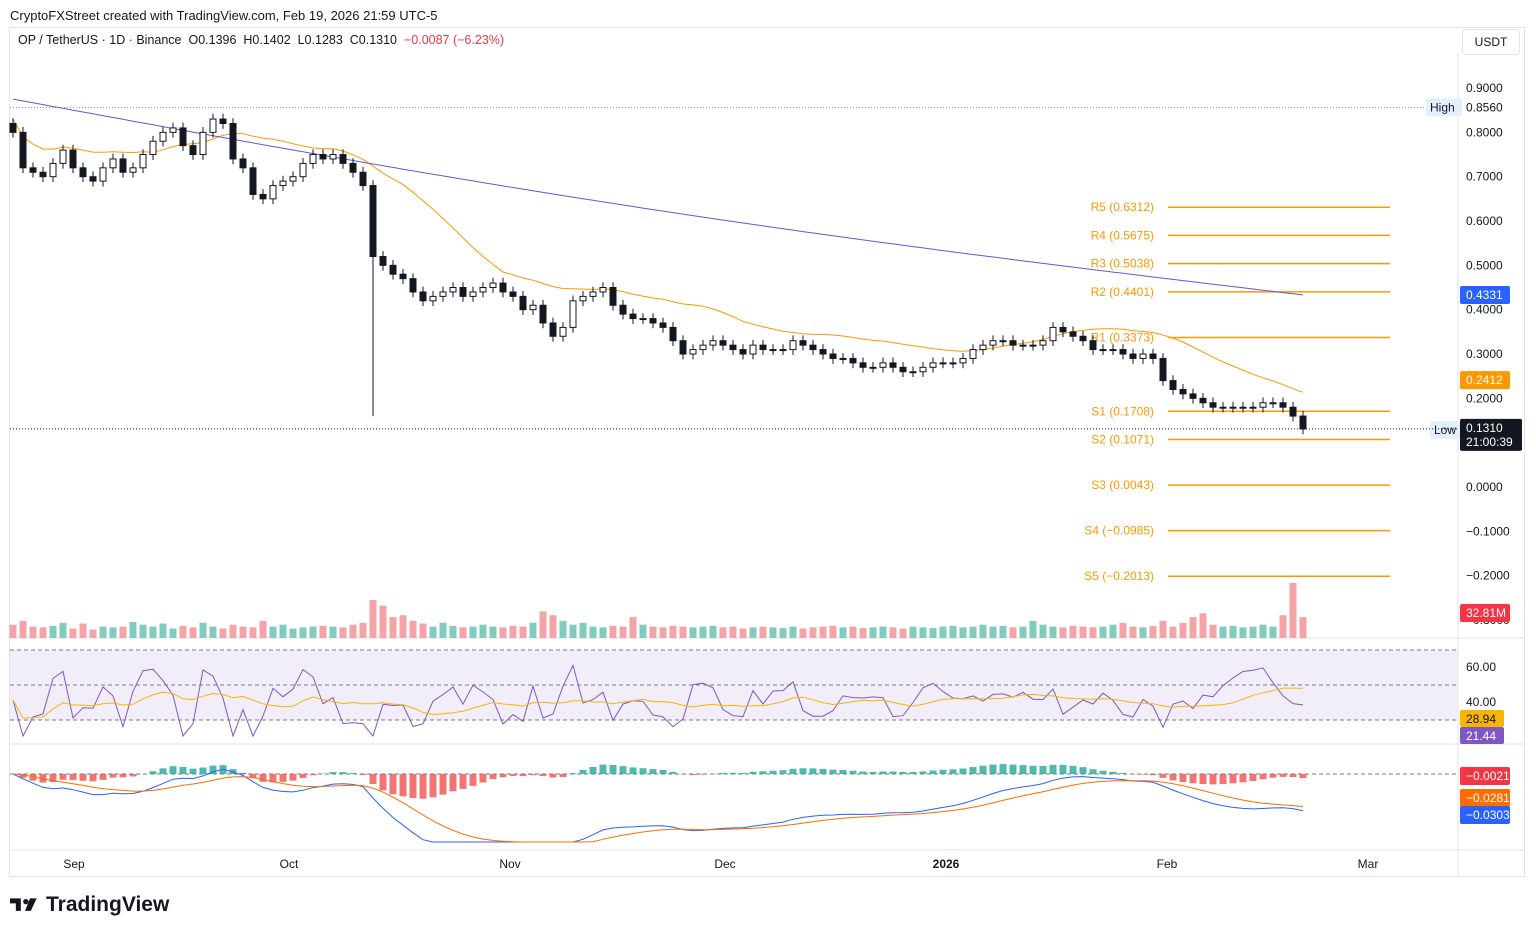  I want to click on rsi-tick: 40.00, so click(1481, 702).